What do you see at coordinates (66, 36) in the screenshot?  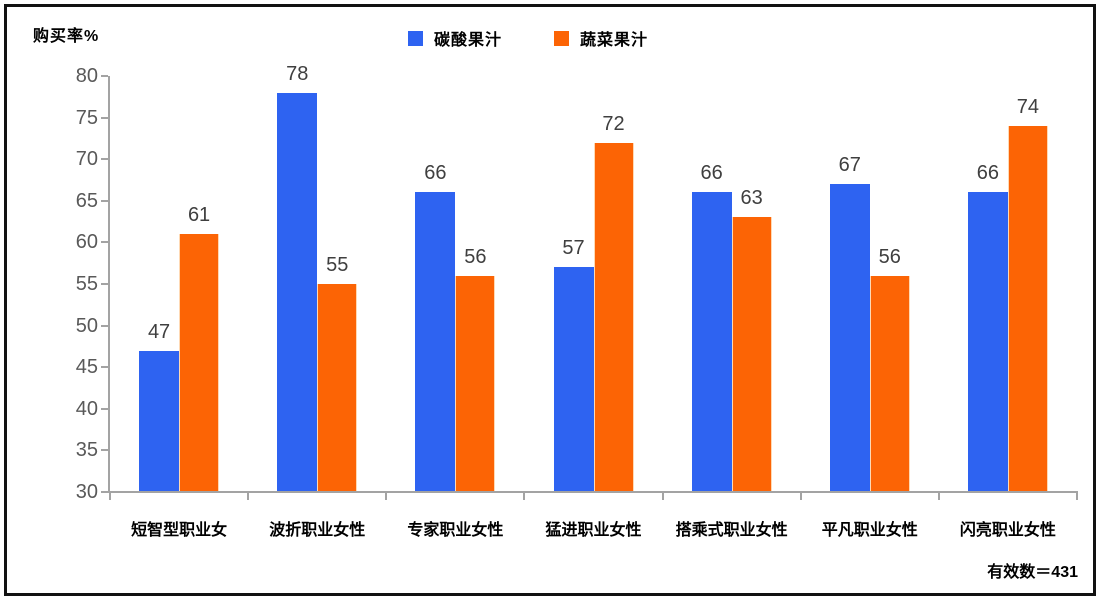 I see `y-axis-title: 购买率%` at bounding box center [66, 36].